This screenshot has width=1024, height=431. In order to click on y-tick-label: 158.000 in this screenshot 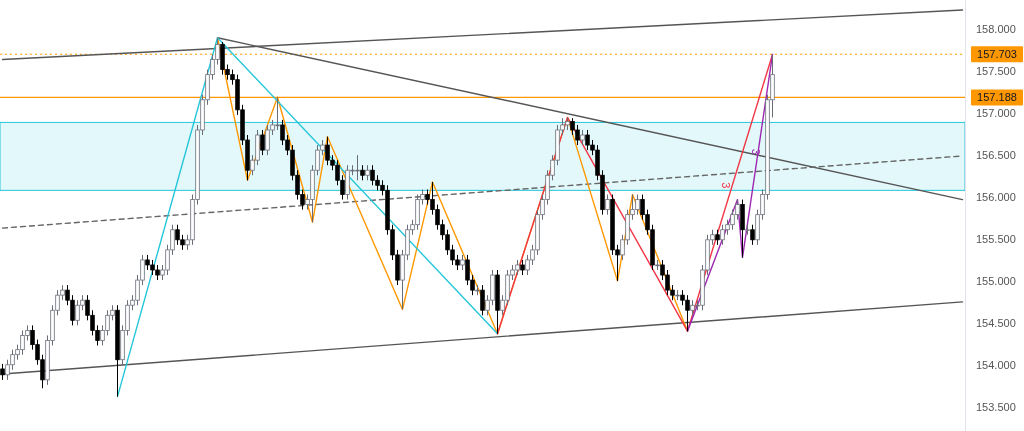, I will do `click(996, 29)`.